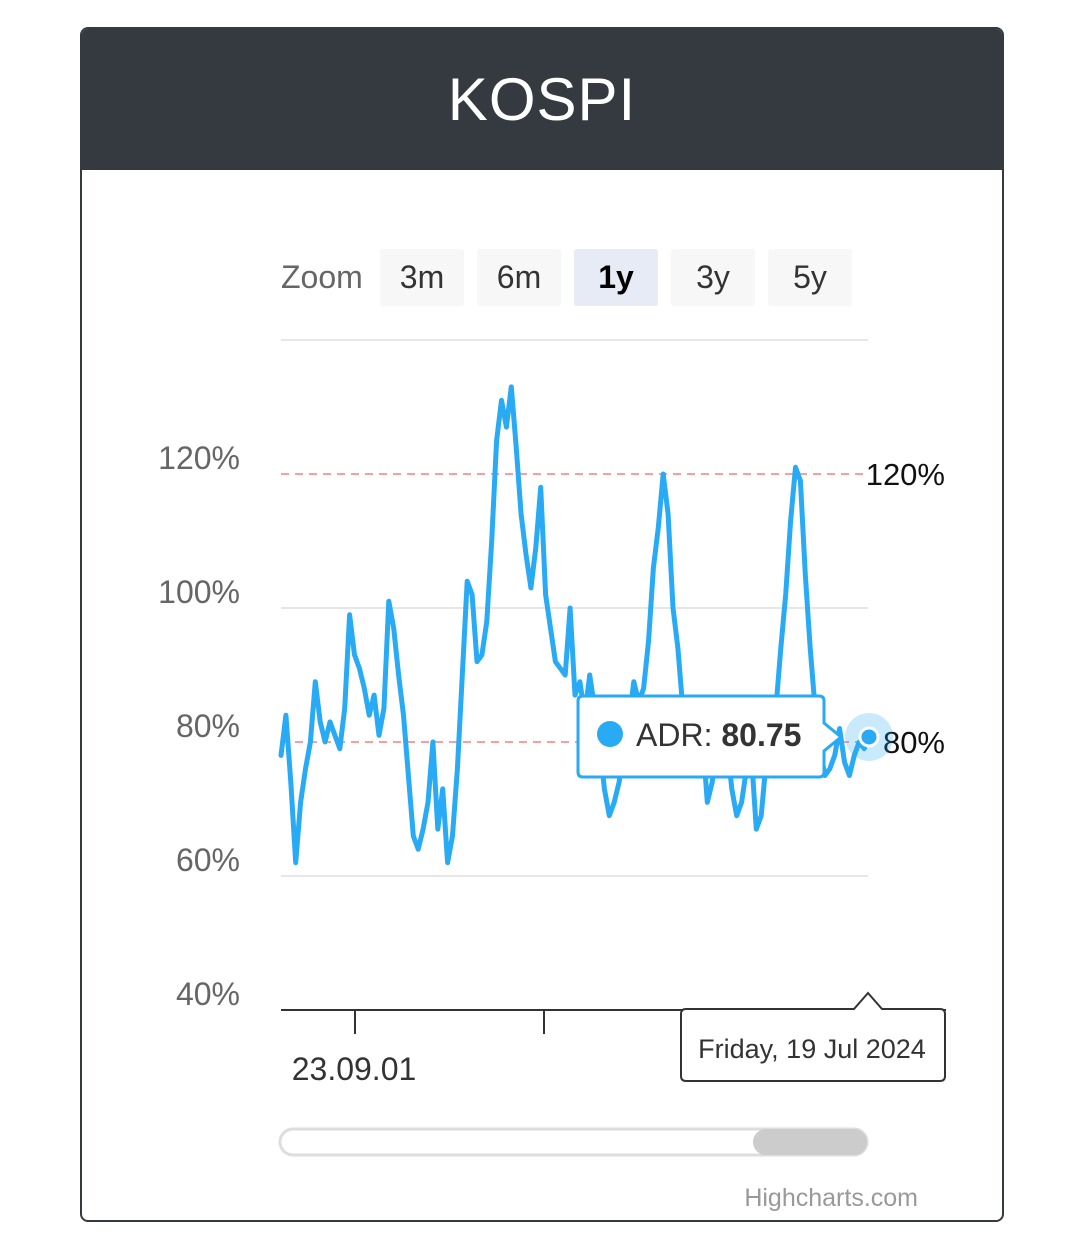 This screenshot has width=1080, height=1251. What do you see at coordinates (208, 994) in the screenshot?
I see `y-axis-label: 40%` at bounding box center [208, 994].